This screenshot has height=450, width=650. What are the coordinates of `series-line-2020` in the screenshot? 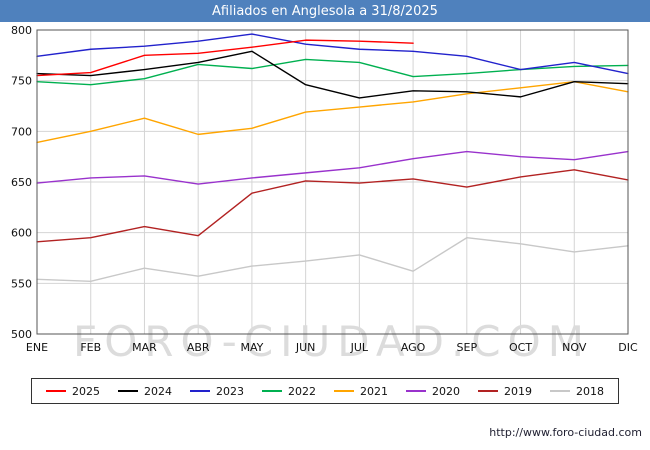 It's located at (332, 167).